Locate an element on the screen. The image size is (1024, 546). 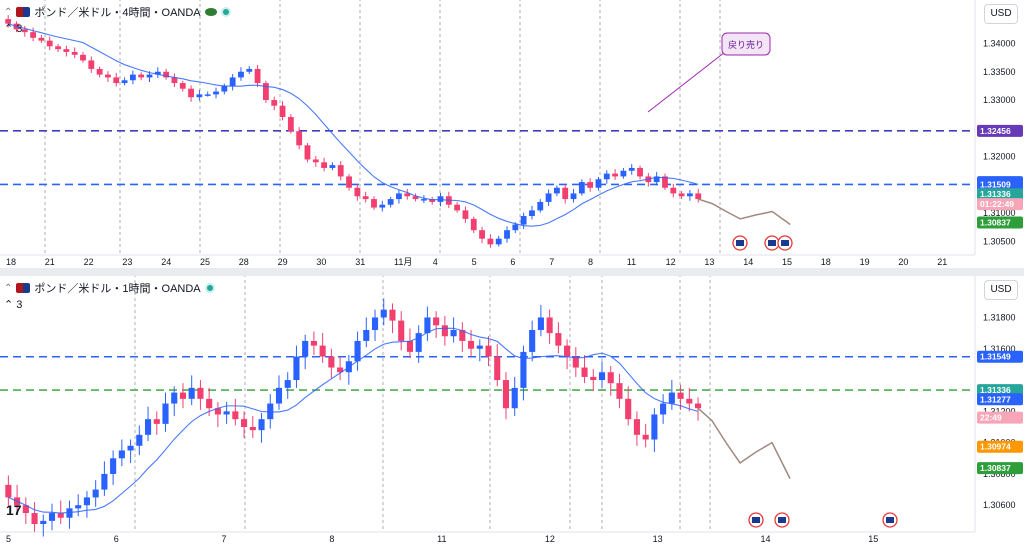
price-badge-label: 1.30837 is located at coordinates (995, 468).